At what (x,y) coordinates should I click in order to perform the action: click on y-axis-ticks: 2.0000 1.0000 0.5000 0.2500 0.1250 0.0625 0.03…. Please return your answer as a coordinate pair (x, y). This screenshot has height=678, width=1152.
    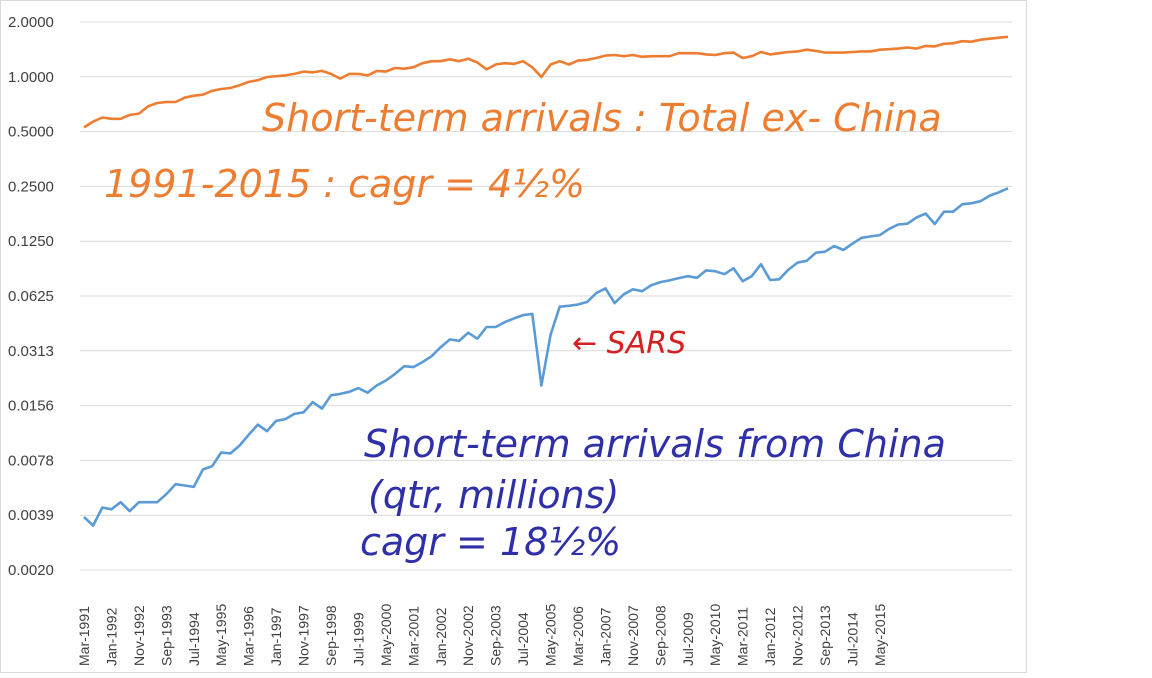
    Looking at the image, I should click on (31, 296).